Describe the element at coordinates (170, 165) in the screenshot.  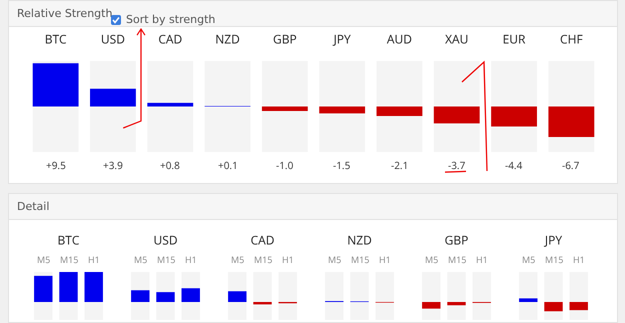
I see `data-label: +0.8` at that location.